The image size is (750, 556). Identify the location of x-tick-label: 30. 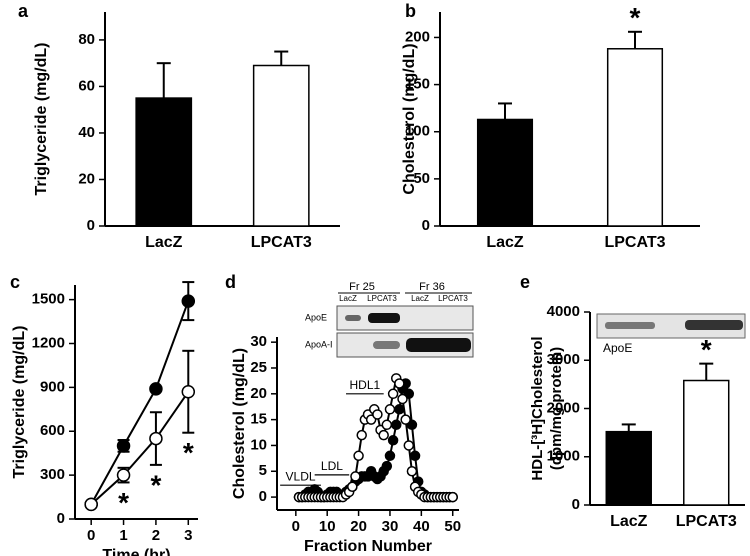
(390, 526).